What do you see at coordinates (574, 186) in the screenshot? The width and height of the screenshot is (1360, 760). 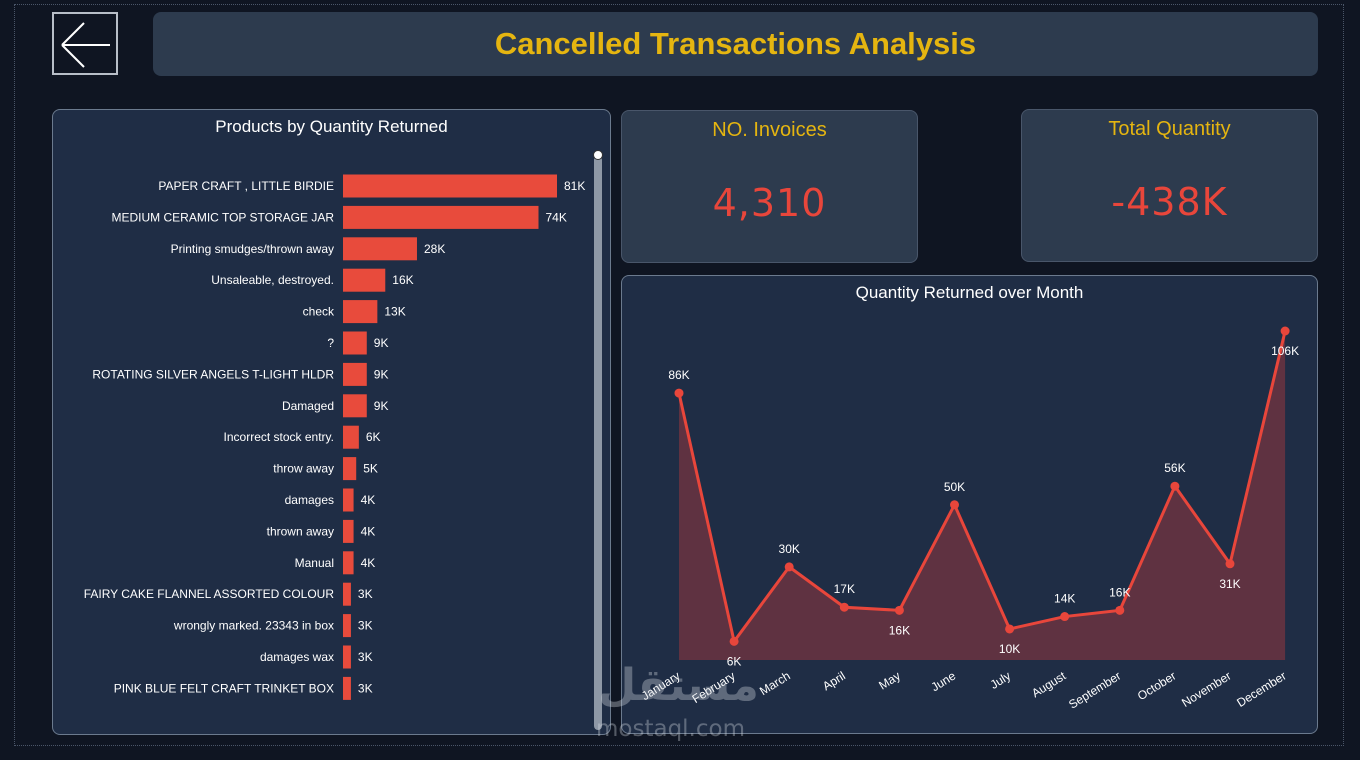 I see `bar-value-label: 81K` at bounding box center [574, 186].